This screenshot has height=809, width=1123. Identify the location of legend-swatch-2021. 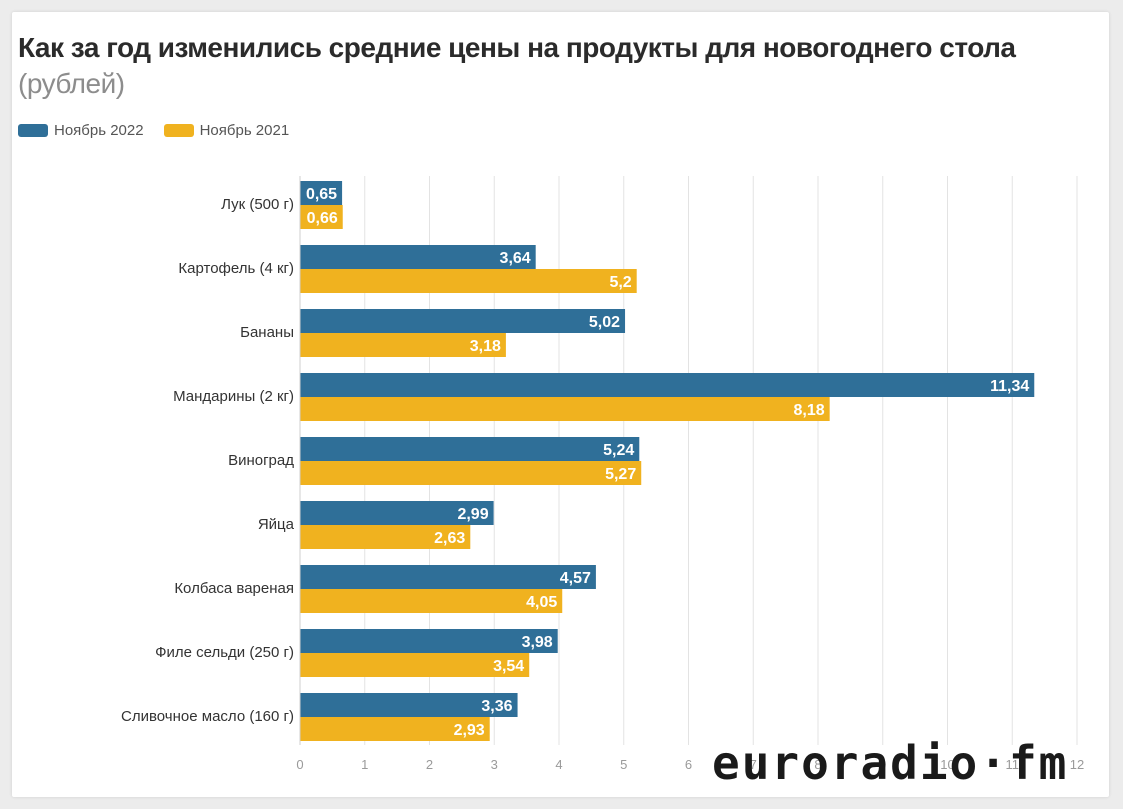
(178, 130).